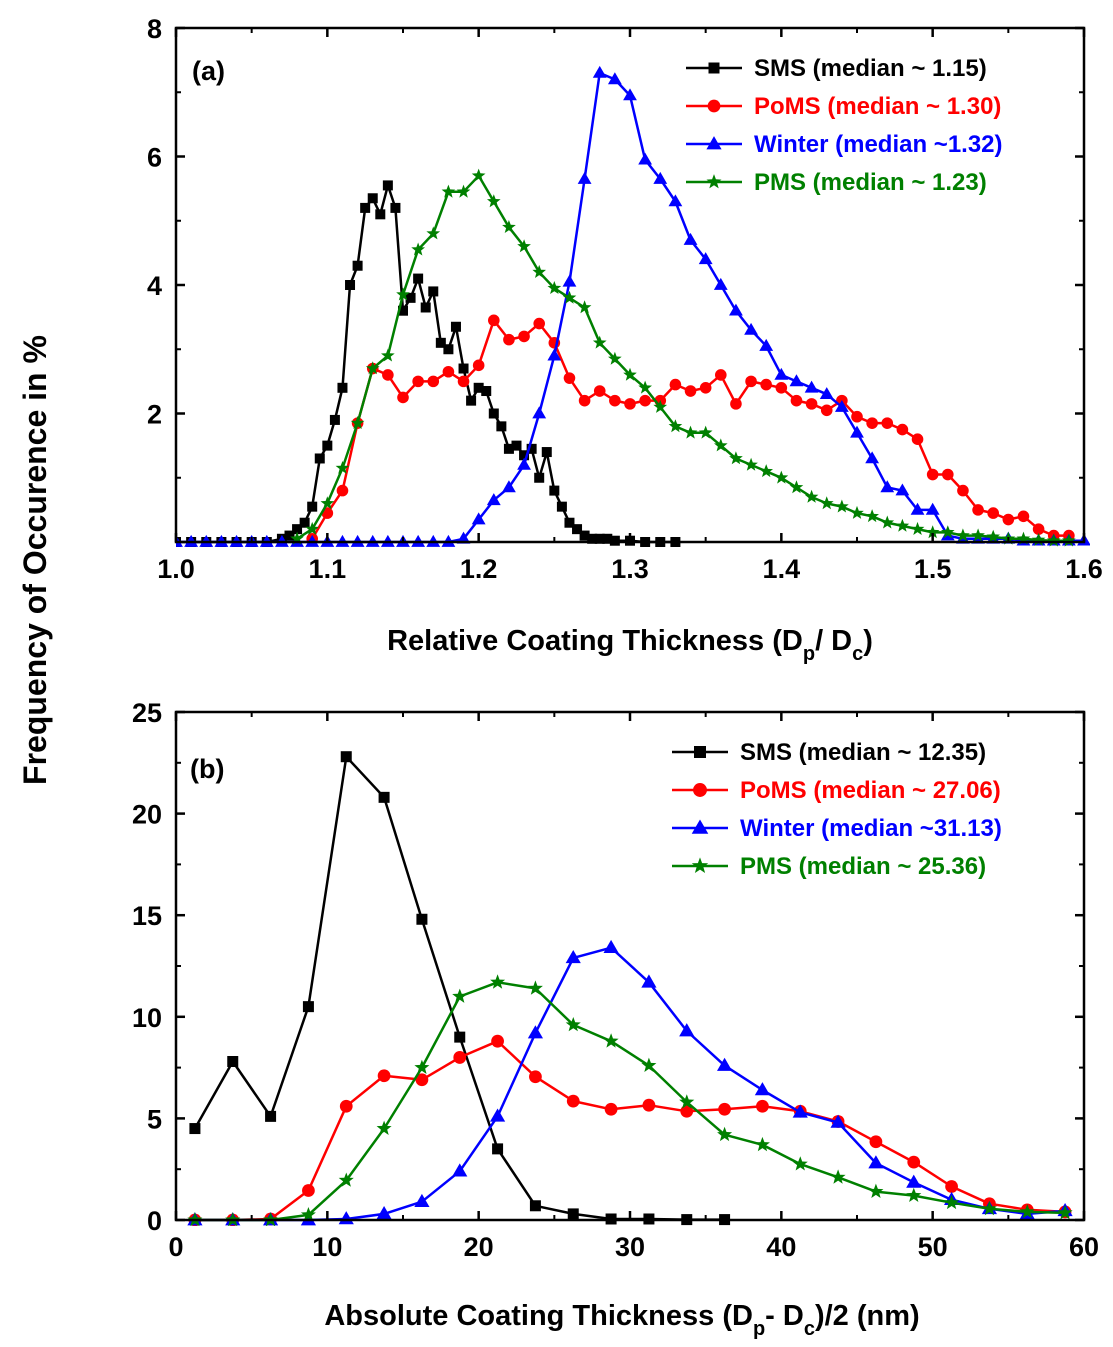  Describe the element at coordinates (933, 1247) in the screenshot. I see `panel-b-x-tick-label: 50` at that location.